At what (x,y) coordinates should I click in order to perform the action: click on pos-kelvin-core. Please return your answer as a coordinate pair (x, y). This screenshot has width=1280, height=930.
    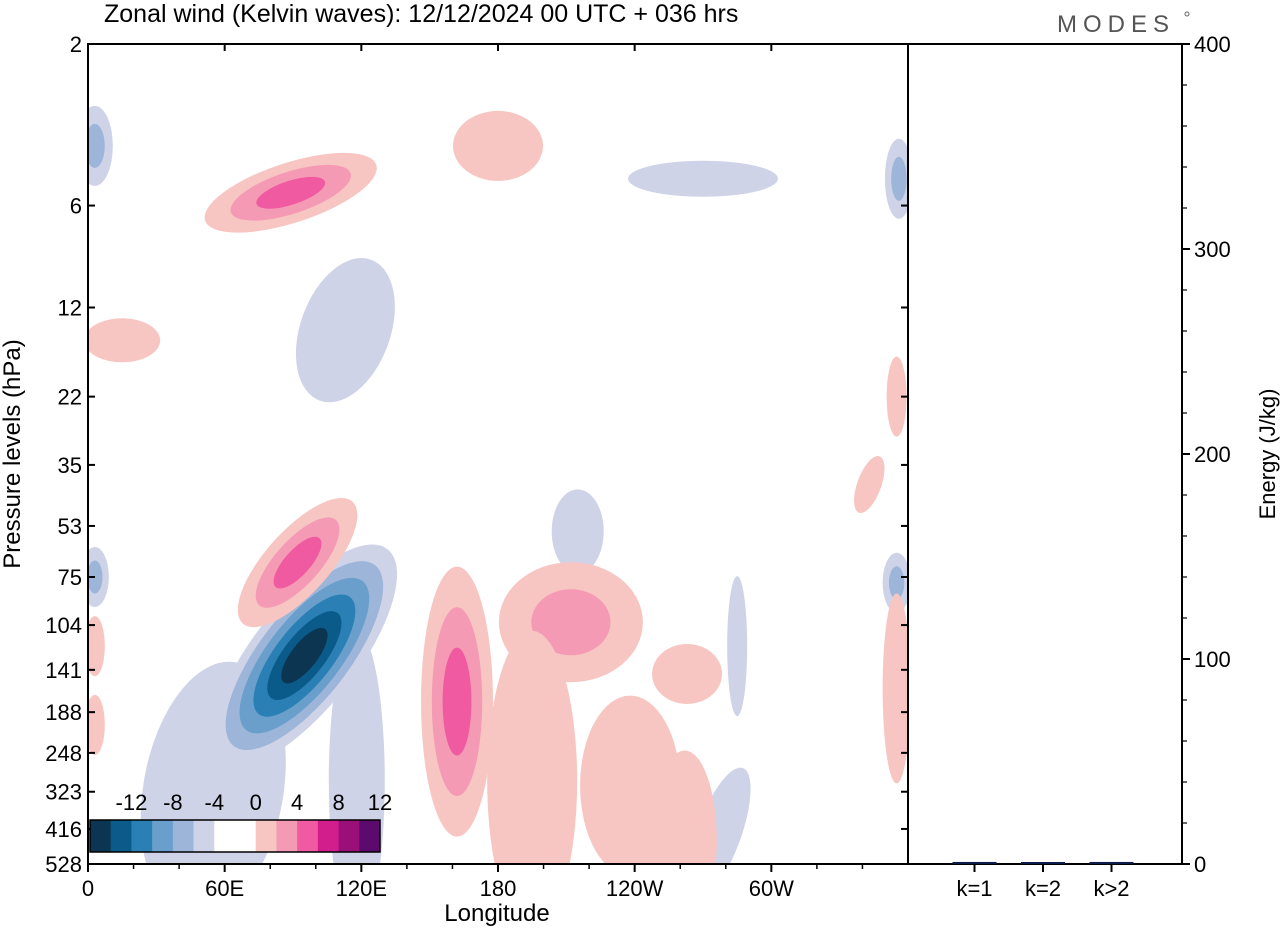
    Looking at the image, I should click on (457, 701).